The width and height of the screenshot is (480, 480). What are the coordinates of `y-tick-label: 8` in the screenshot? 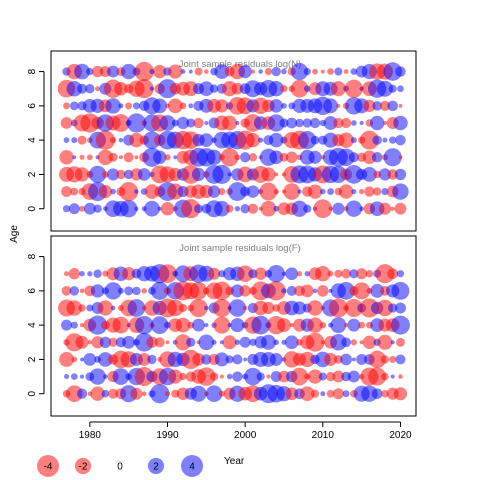 It's located at (32, 71).